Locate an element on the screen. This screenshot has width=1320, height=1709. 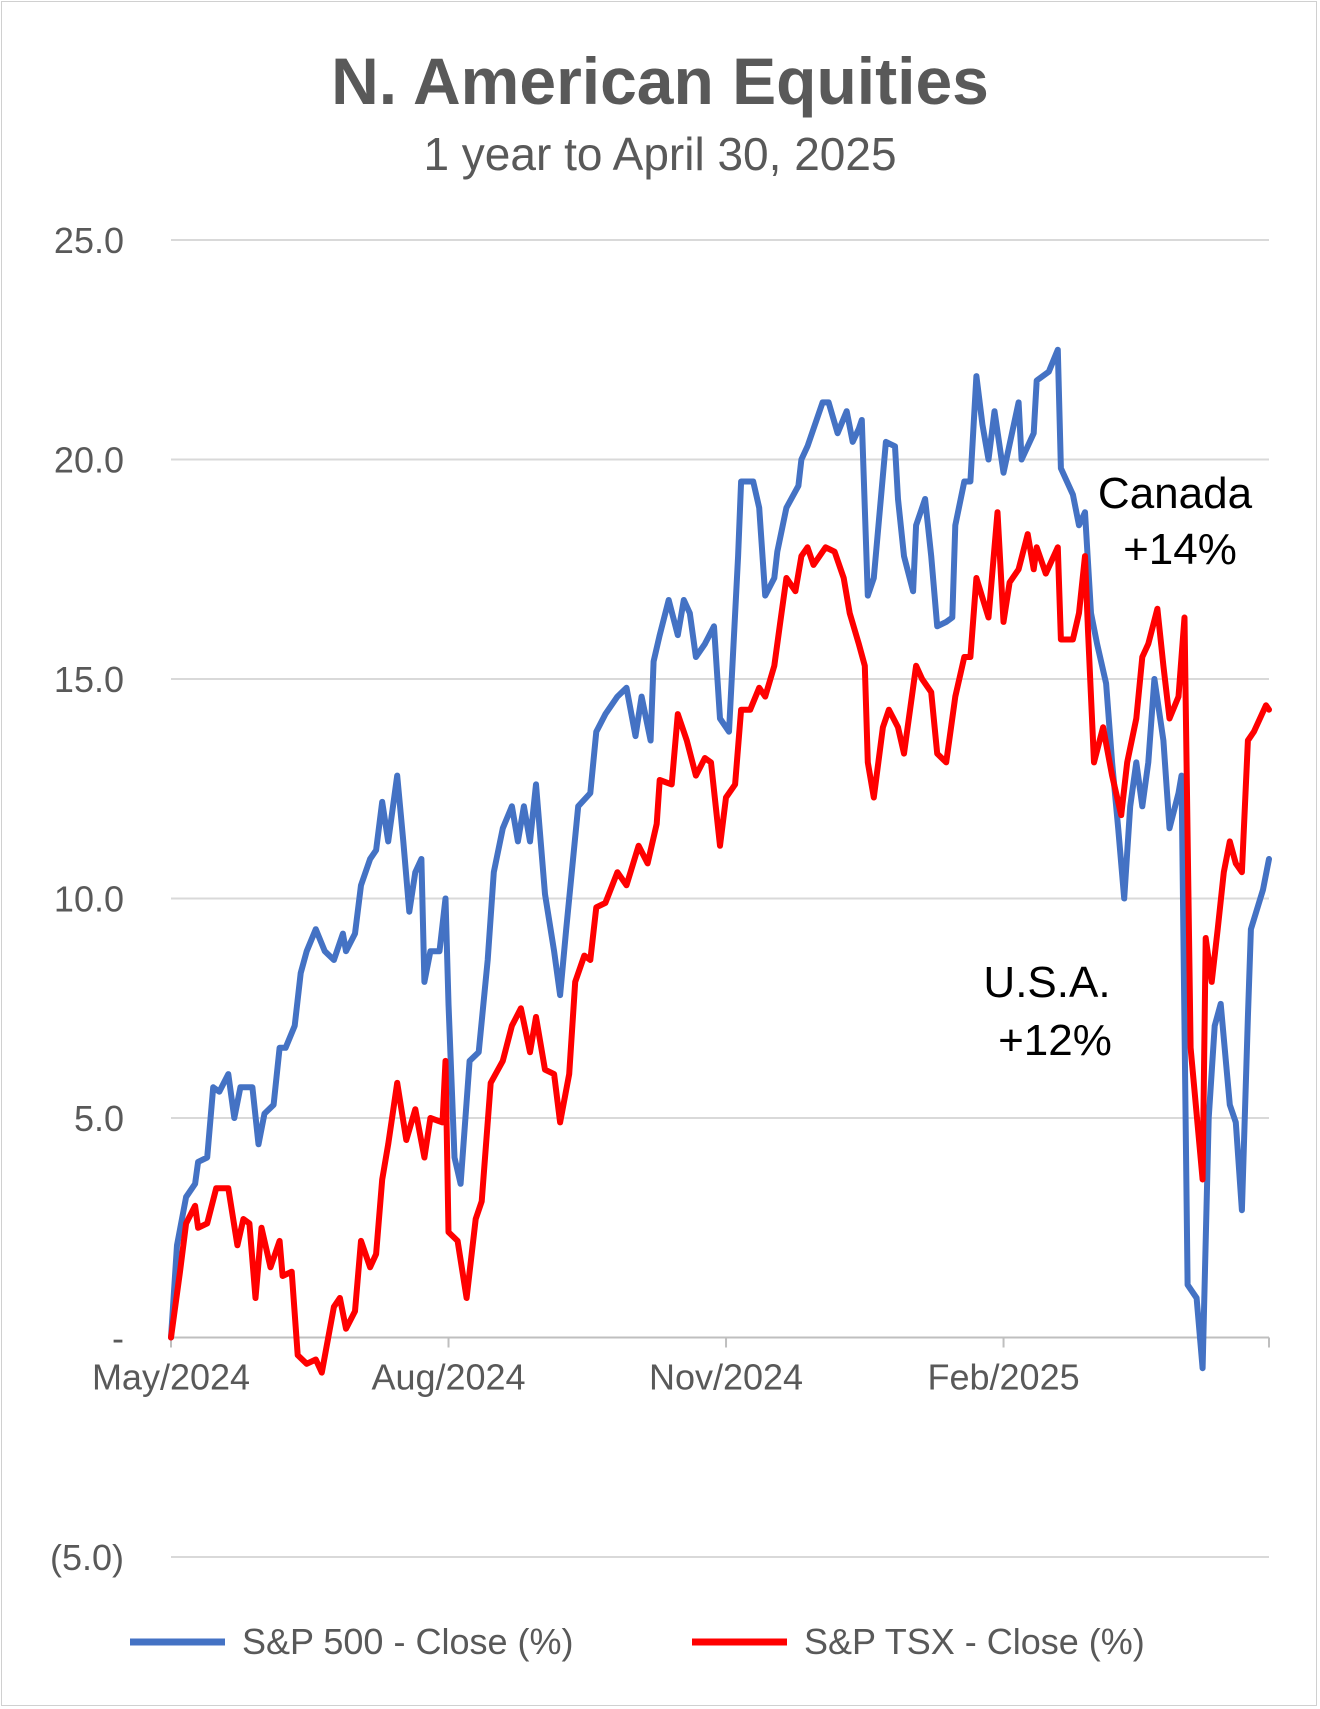
y-tick-label: 5.0 is located at coordinates (99, 1118).